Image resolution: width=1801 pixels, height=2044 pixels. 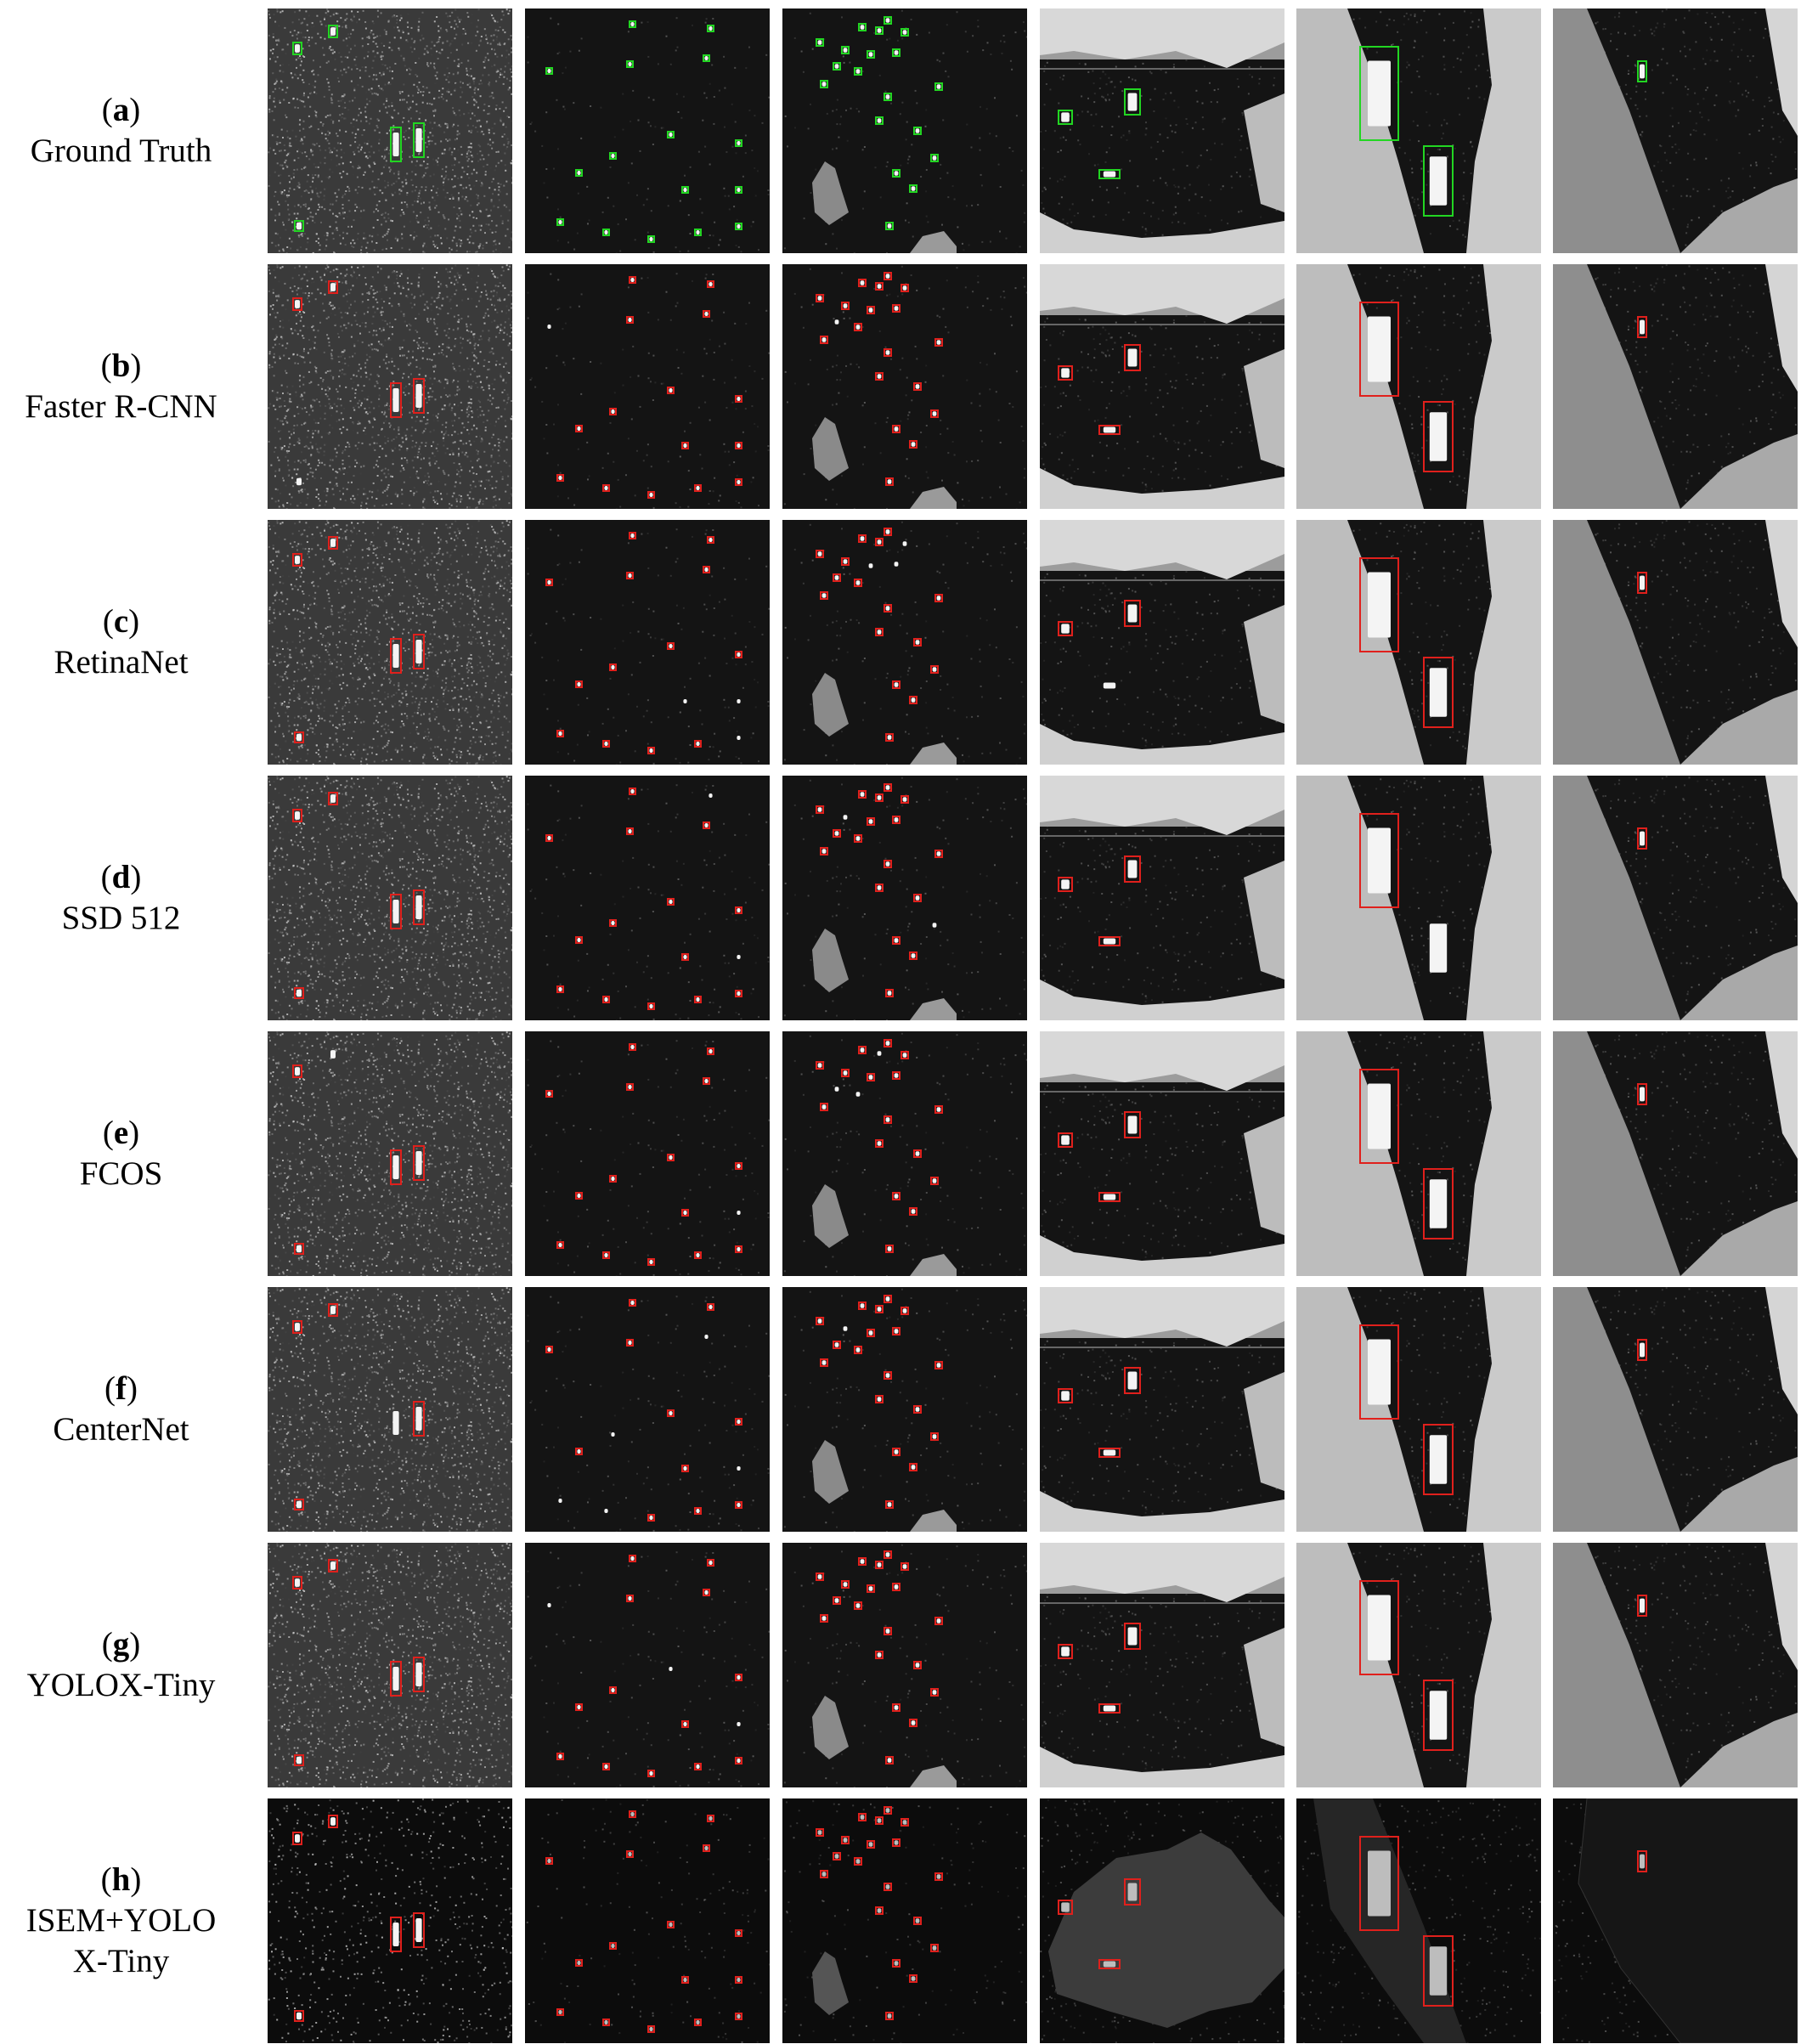 I want to click on method-name: Faster R-CNN, so click(x=121, y=407).